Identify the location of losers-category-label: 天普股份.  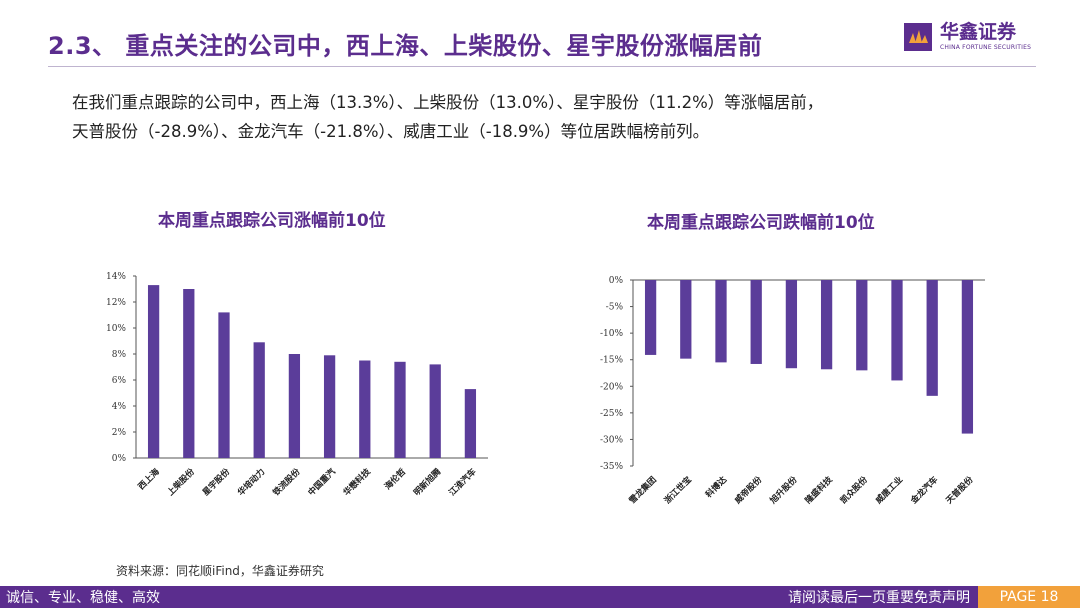
(960, 490).